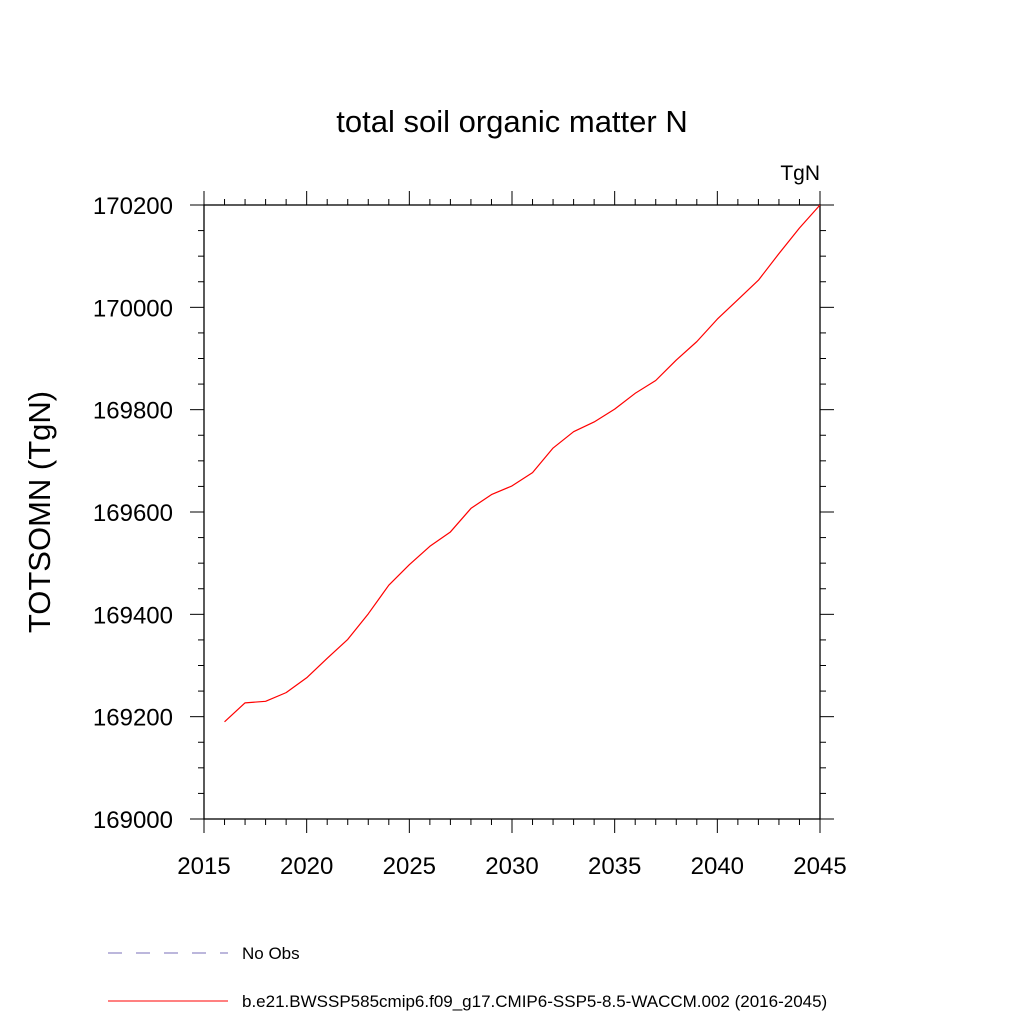  I want to click on x-tick-label: 2015, so click(203, 866).